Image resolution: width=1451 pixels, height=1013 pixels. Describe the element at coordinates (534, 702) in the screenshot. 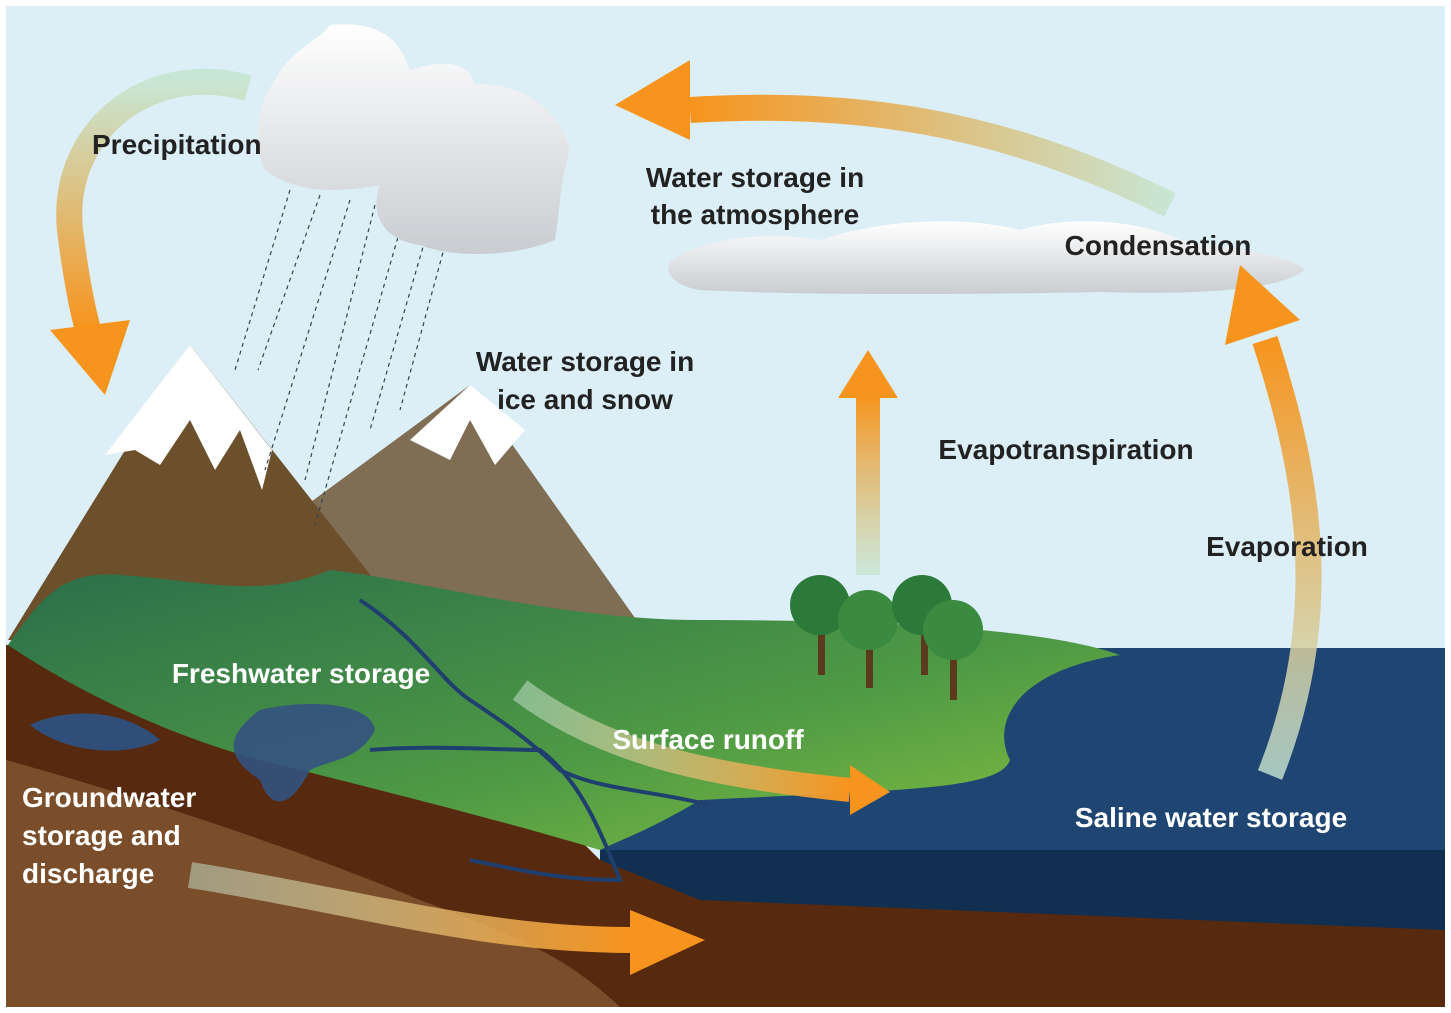

I see `river` at that location.